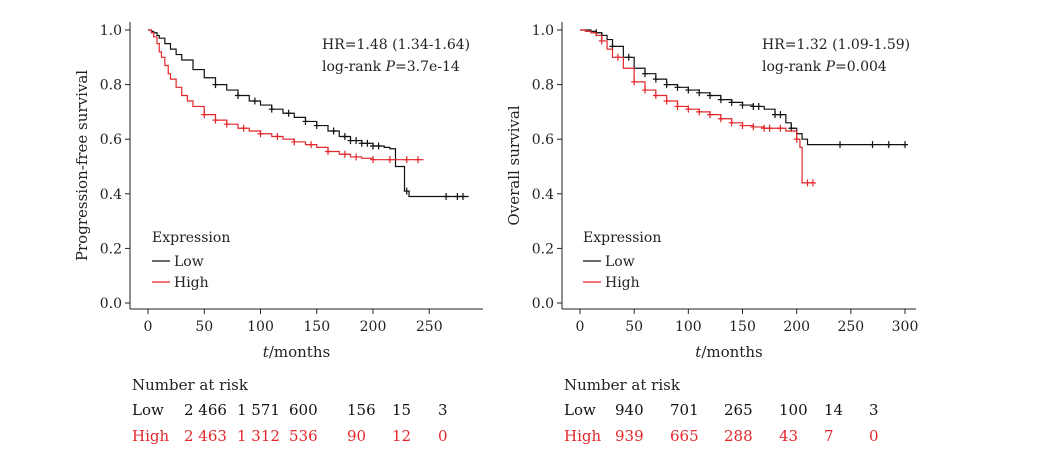  What do you see at coordinates (82, 165) in the screenshot?
I see `y-axis-label: Progression-free survival` at bounding box center [82, 165].